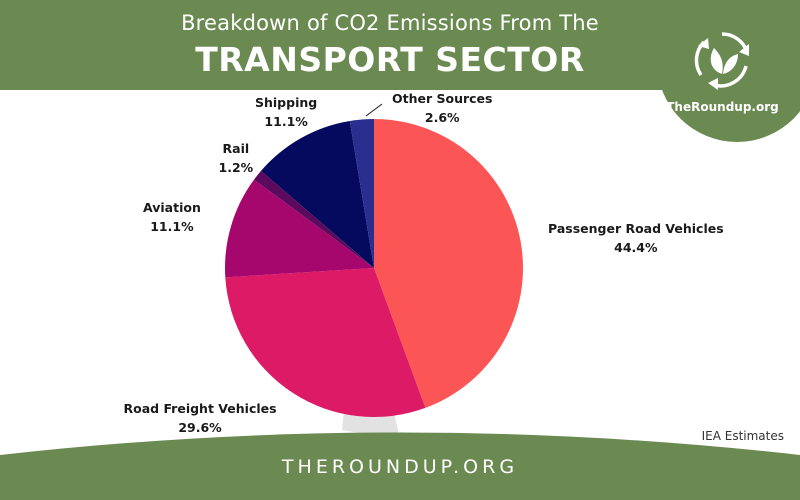 The width and height of the screenshot is (800, 500). Describe the element at coordinates (236, 158) in the screenshot. I see `slice-label-rail: Rail 1.2%` at that location.